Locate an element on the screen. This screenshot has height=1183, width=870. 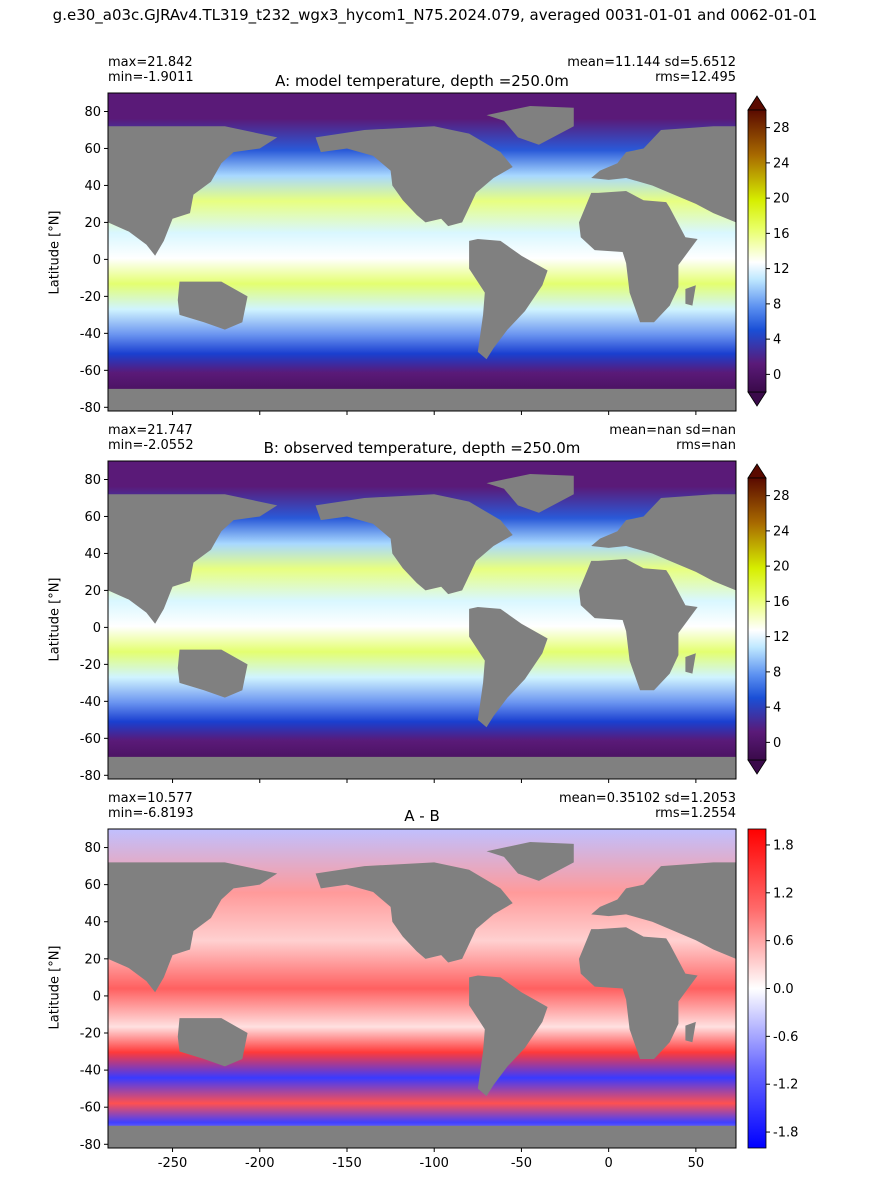
colorbar-tick-label: 1.2 is located at coordinates (783, 893).